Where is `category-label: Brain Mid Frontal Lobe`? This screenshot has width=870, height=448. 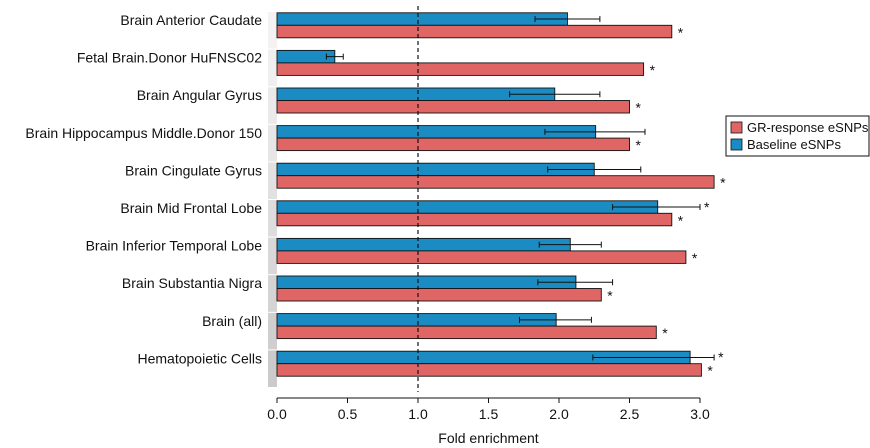 category-label: Brain Mid Frontal Lobe is located at coordinates (191, 208).